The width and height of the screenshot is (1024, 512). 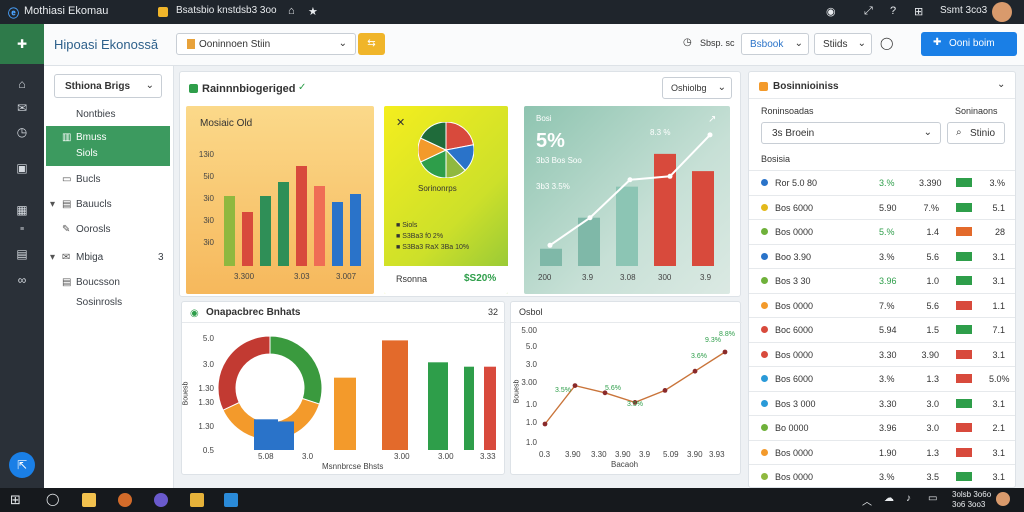 What do you see at coordinates (108, 230) in the screenshot?
I see `sidebar-item-edit: ✎ Oorosls` at bounding box center [108, 230].